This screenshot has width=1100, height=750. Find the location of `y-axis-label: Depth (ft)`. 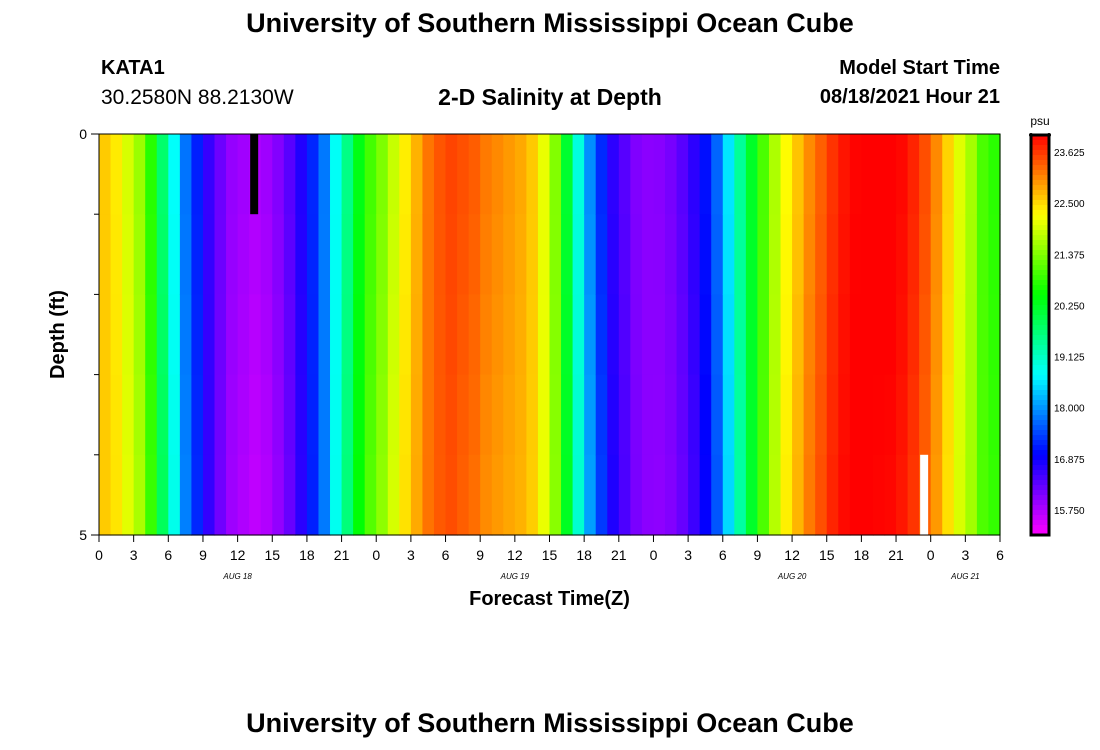

y-axis-label: Depth (ft) is located at coordinates (58, 334).